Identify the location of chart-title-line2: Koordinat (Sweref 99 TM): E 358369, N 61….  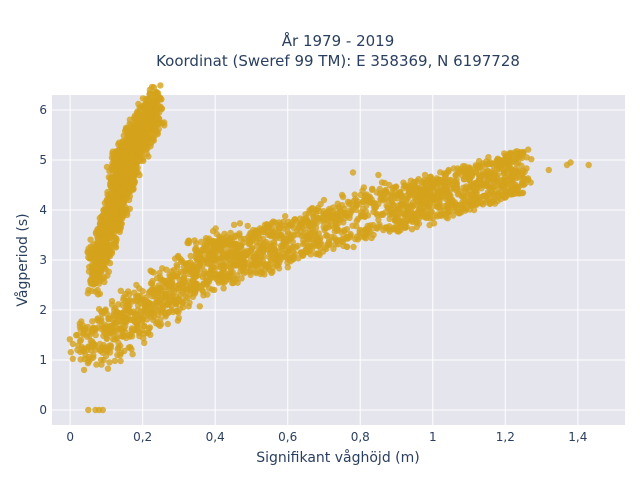
(338, 61).